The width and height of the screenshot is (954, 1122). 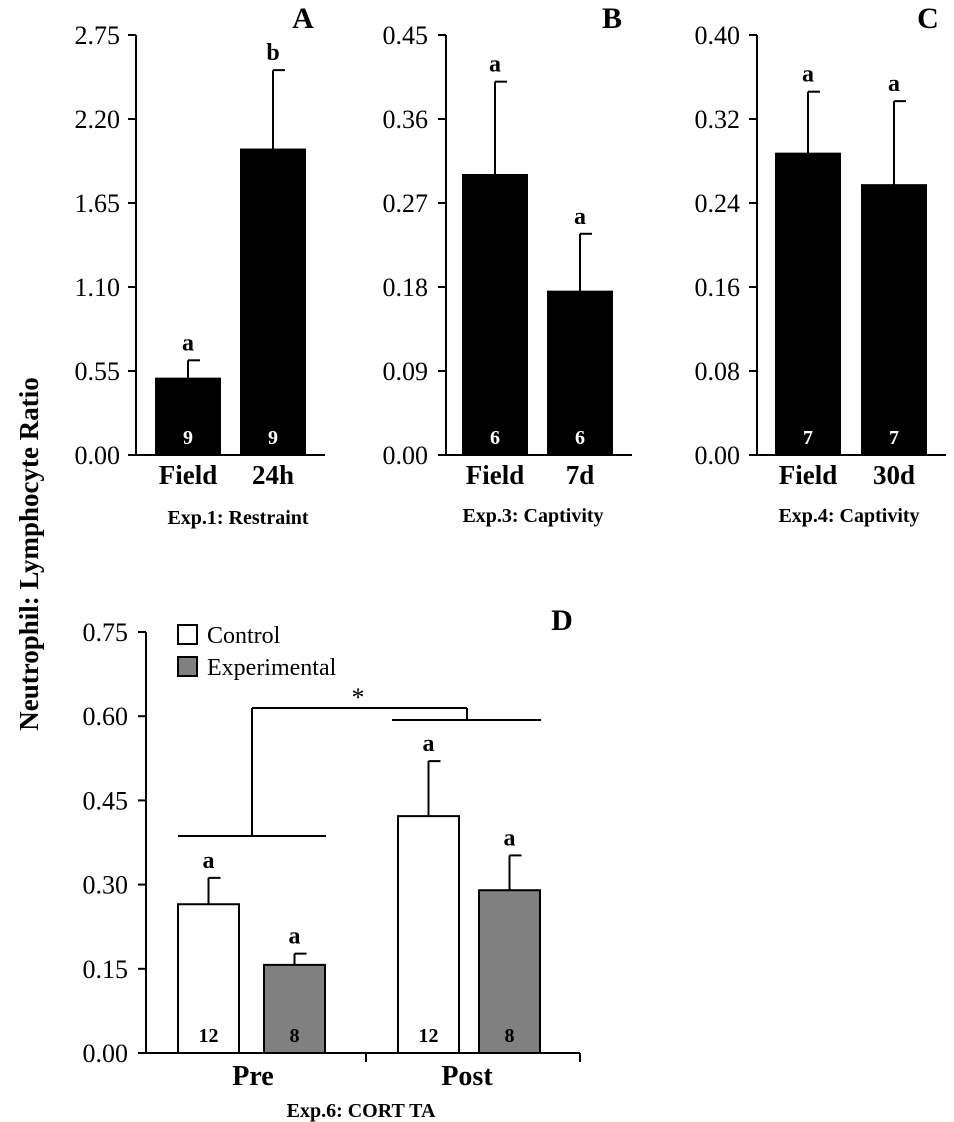 What do you see at coordinates (580, 475) in the screenshot?
I see `x-tick-label: 7d` at bounding box center [580, 475].